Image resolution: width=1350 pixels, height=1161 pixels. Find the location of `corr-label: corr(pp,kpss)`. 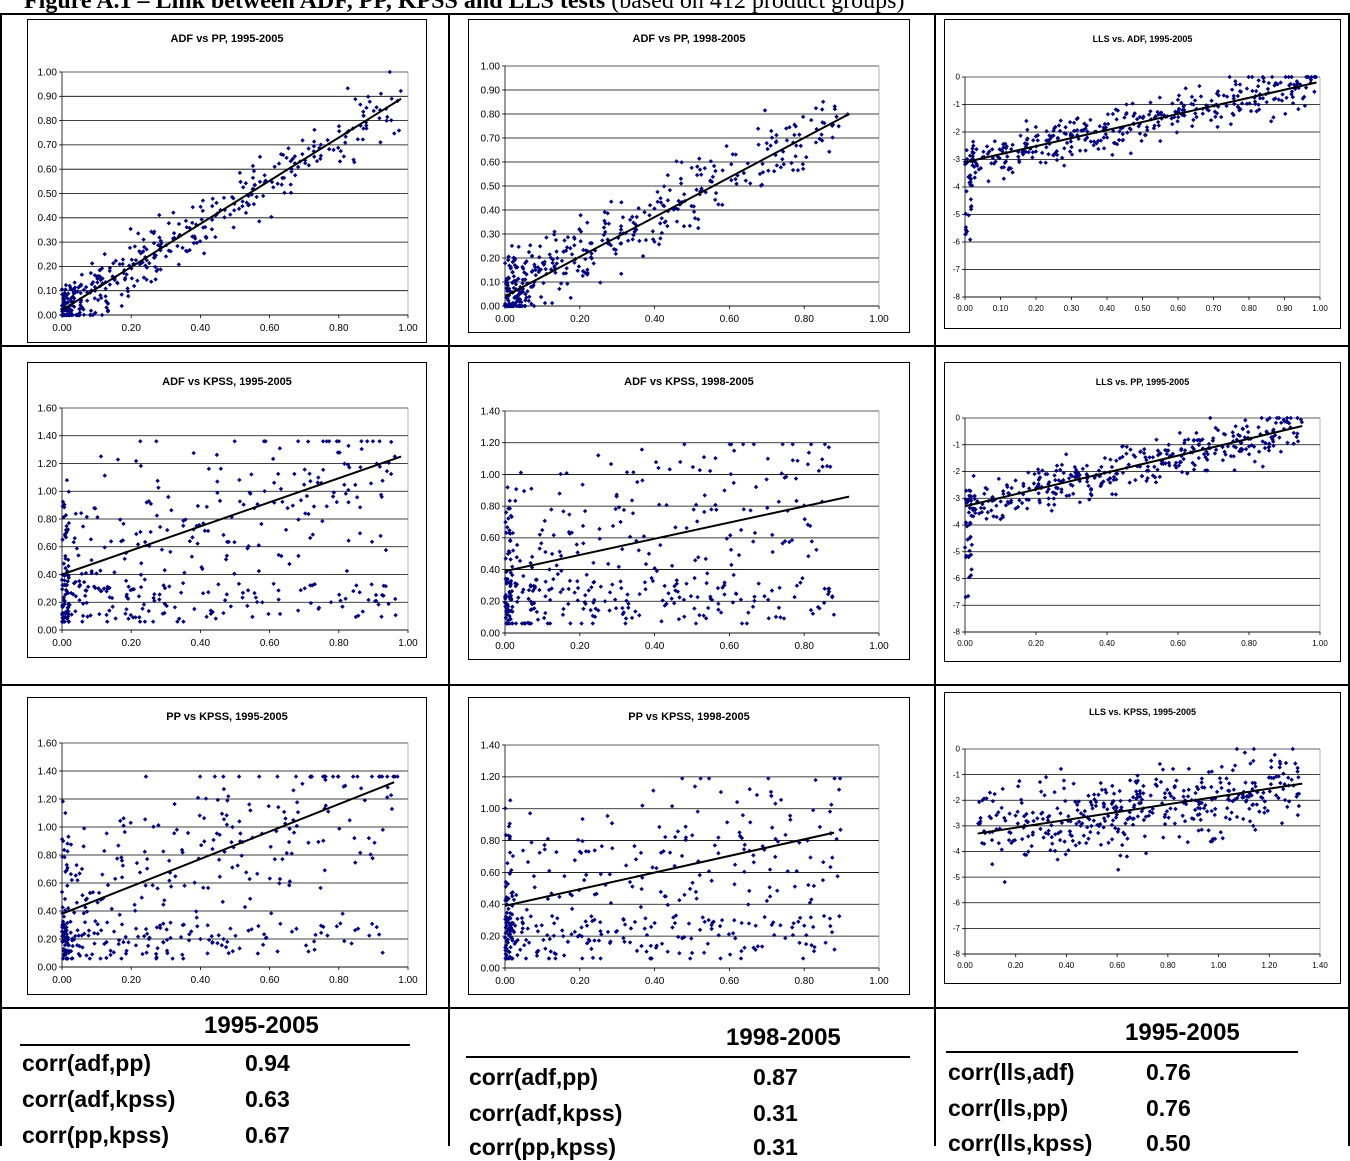

corr-label: corr(pp,kpss) is located at coordinates (542, 1147).